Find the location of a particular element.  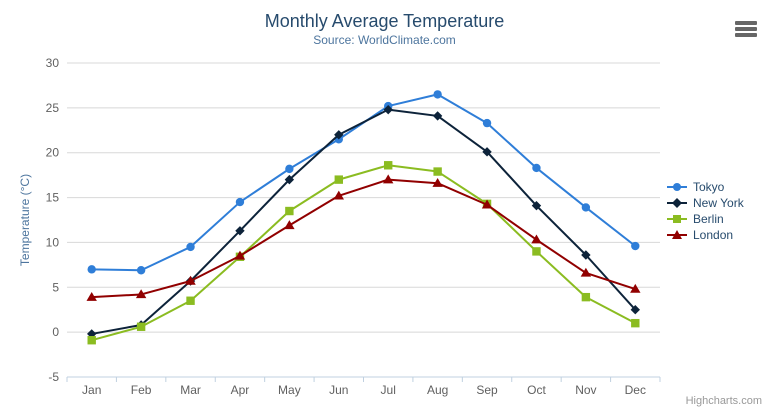

x-axis-label: Oct is located at coordinates (536, 390).